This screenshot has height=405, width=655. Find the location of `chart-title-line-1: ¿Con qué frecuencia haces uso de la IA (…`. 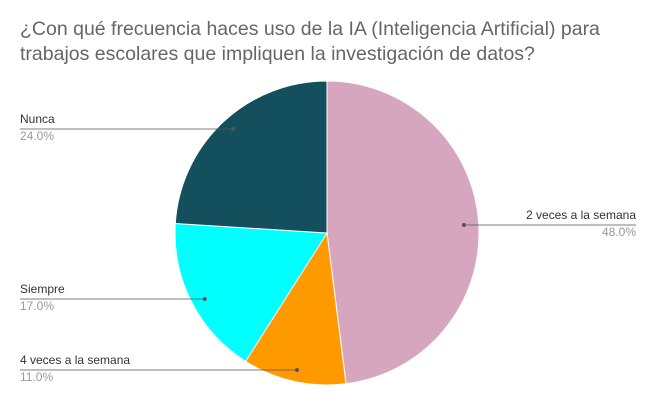

chart-title-line-1: ¿Con qué frecuencia haces uso de la IA (… is located at coordinates (310, 29).